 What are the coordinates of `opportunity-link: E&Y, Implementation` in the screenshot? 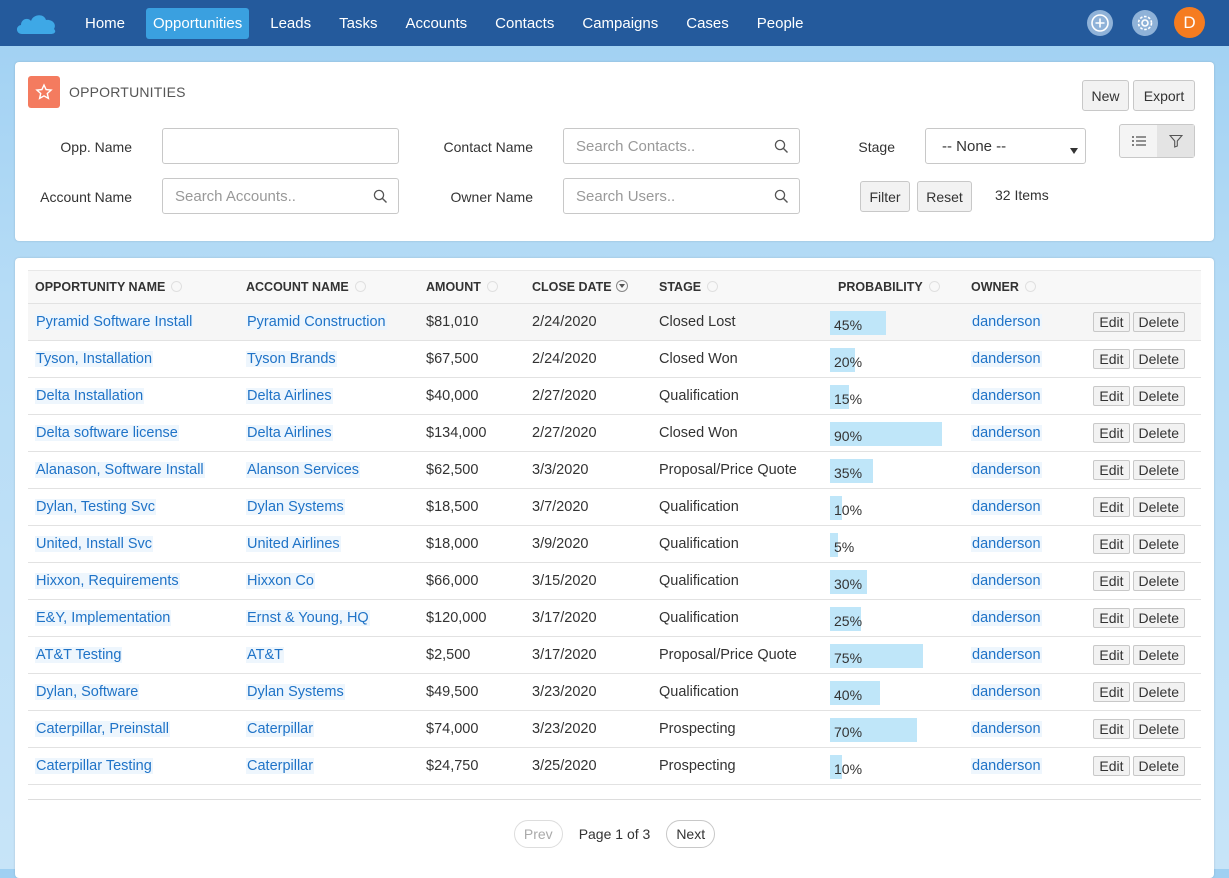 It's located at (103, 618).